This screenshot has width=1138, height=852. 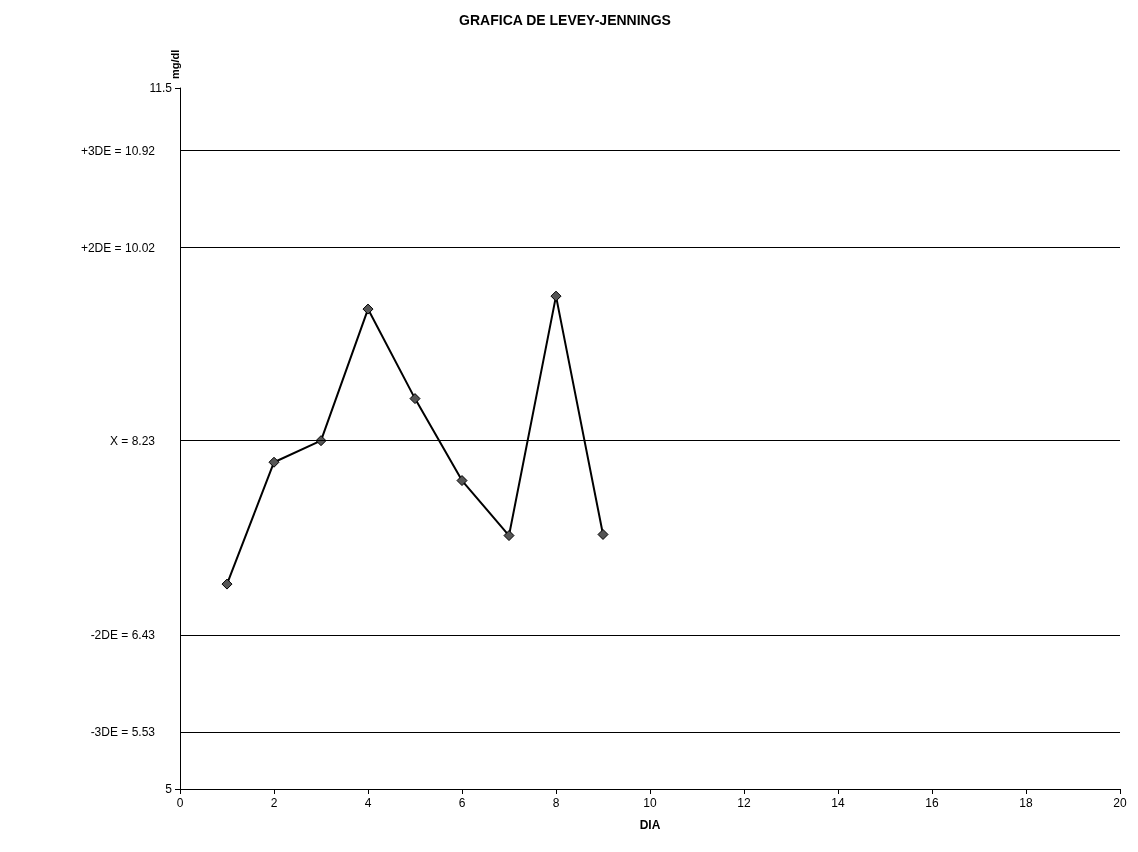 I want to click on y-tick-label: 5, so click(x=169, y=789).